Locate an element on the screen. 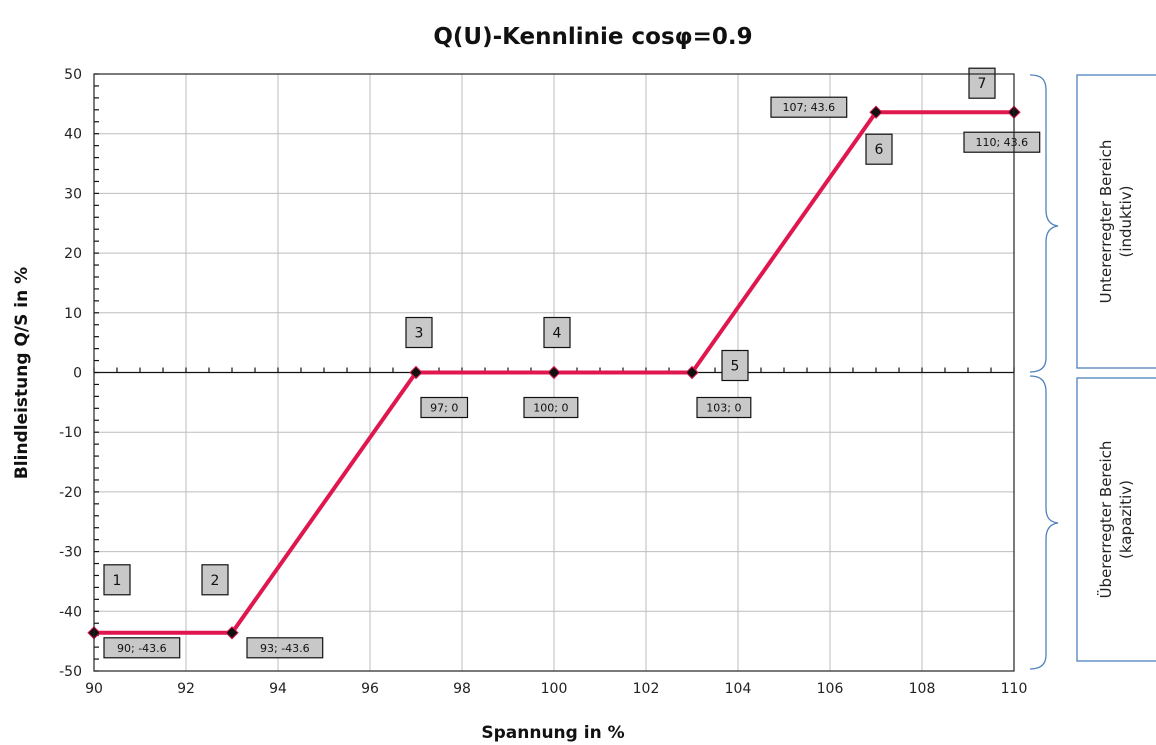 The height and width of the screenshot is (745, 1156). data-label: 103; 0 is located at coordinates (723, 408).